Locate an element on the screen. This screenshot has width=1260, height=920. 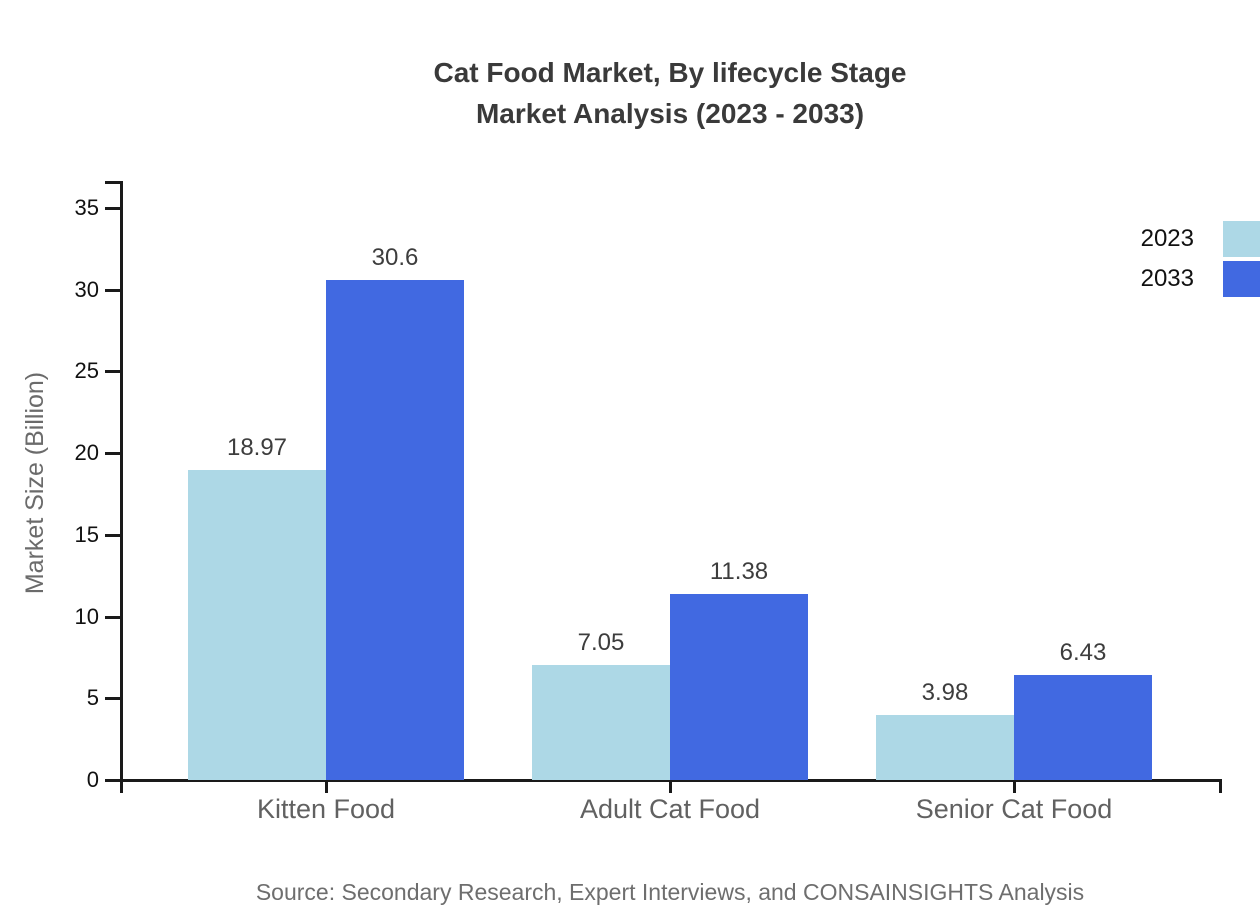
y-tick-label: 5 is located at coordinates (92, 698).